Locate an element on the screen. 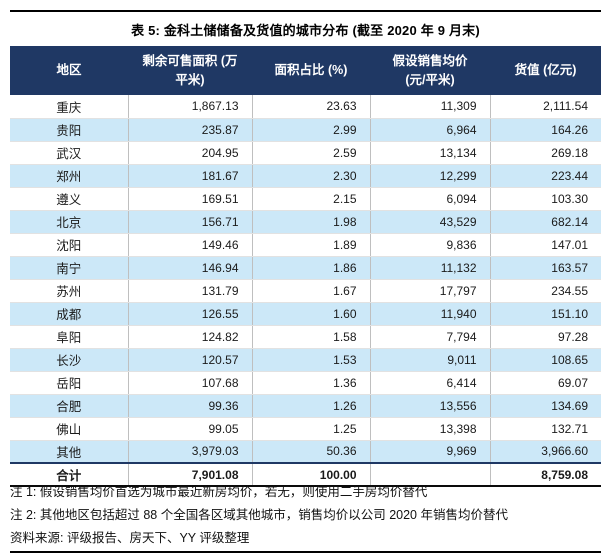 The width and height of the screenshot is (611, 556). cell-share: 1.58 is located at coordinates (310, 337).